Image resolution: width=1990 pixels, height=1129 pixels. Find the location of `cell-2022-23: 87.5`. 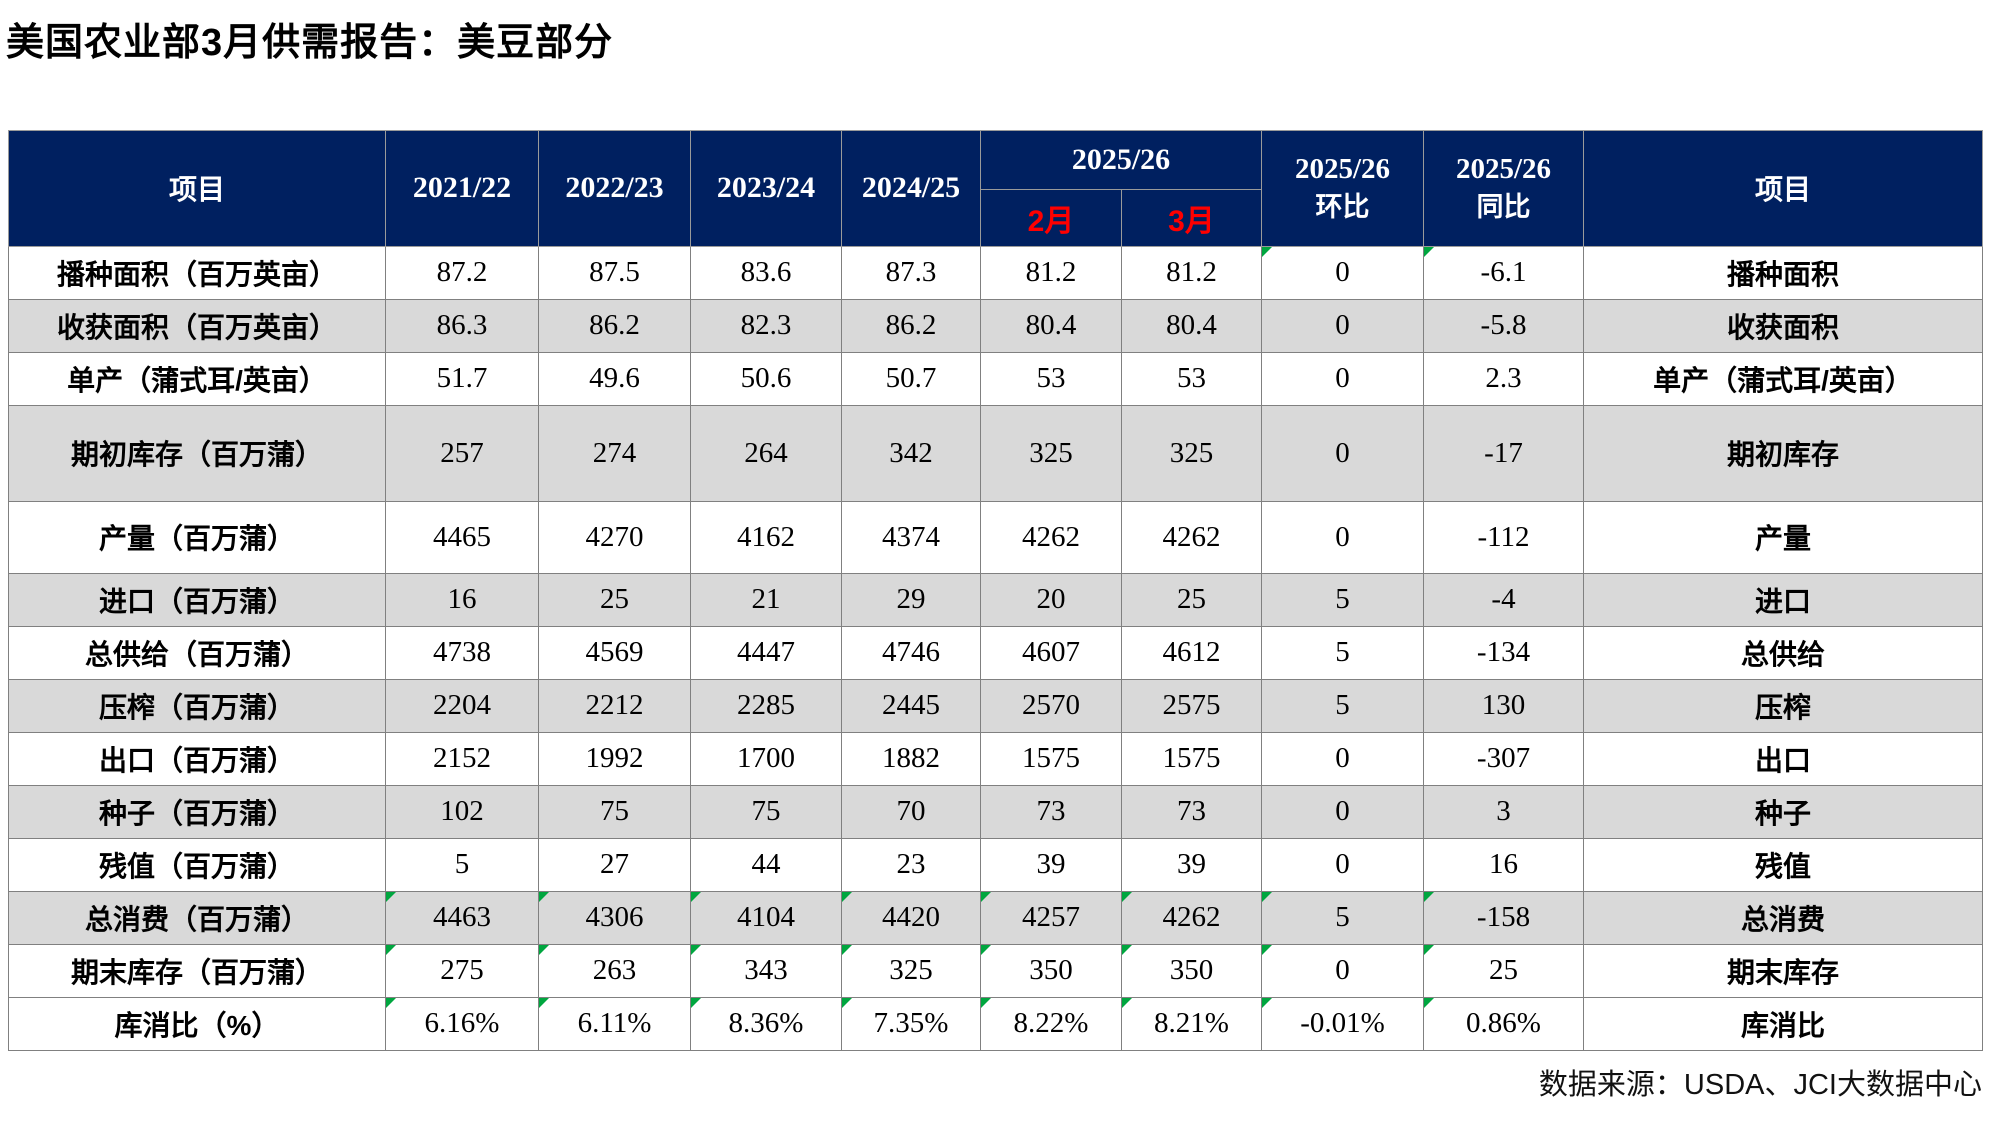

cell-2022-23: 87.5 is located at coordinates (614, 272).